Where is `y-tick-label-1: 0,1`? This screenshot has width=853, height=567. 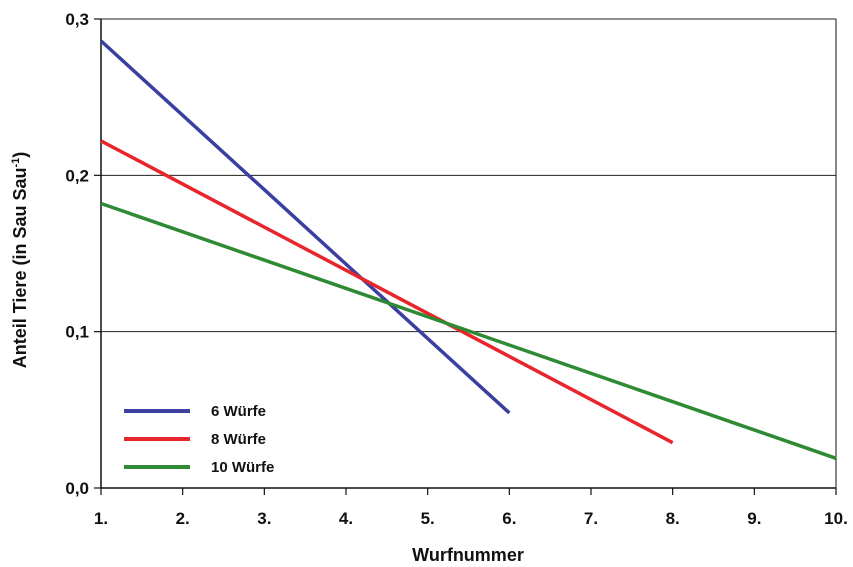 y-tick-label-1: 0,1 is located at coordinates (77, 332).